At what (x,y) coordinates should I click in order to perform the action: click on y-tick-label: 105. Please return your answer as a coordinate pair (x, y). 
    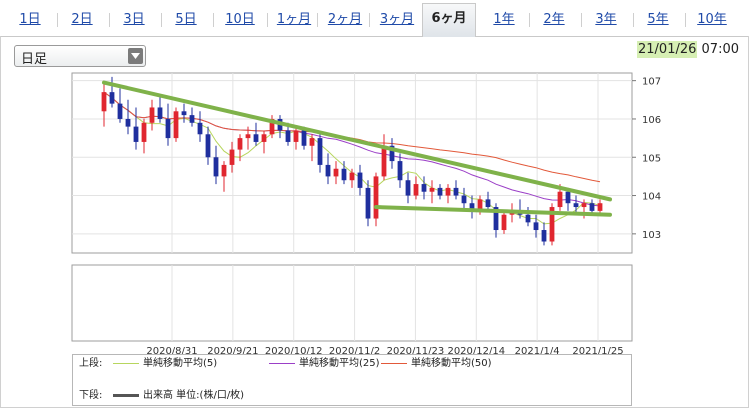
    Looking at the image, I should click on (651, 158).